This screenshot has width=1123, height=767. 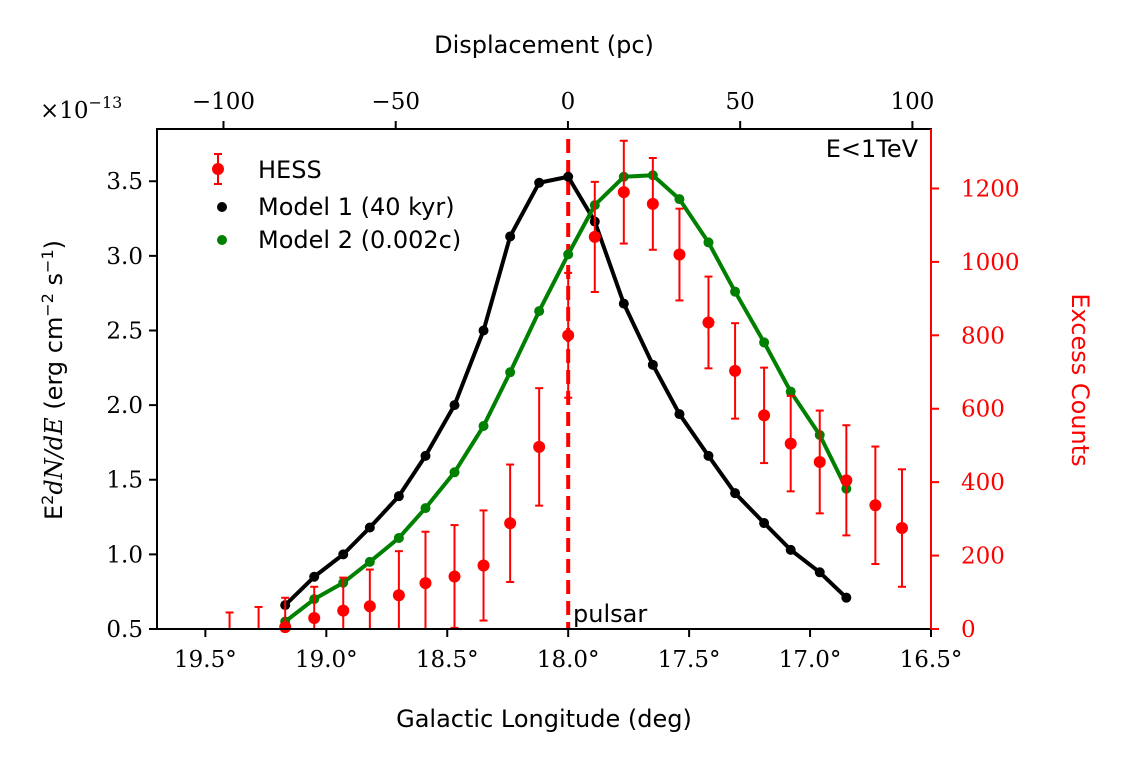 I want to click on legend-item-hess: HESS, so click(x=267, y=169).